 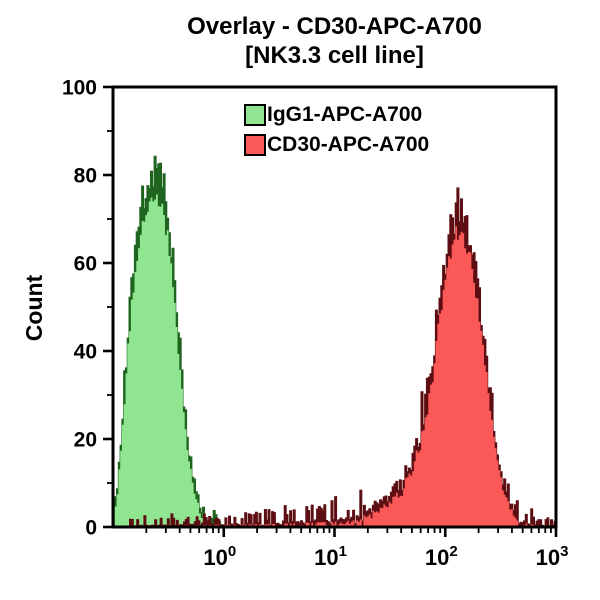 What do you see at coordinates (219, 556) in the screenshot?
I see `x-tick-label: 10⁰` at bounding box center [219, 556].